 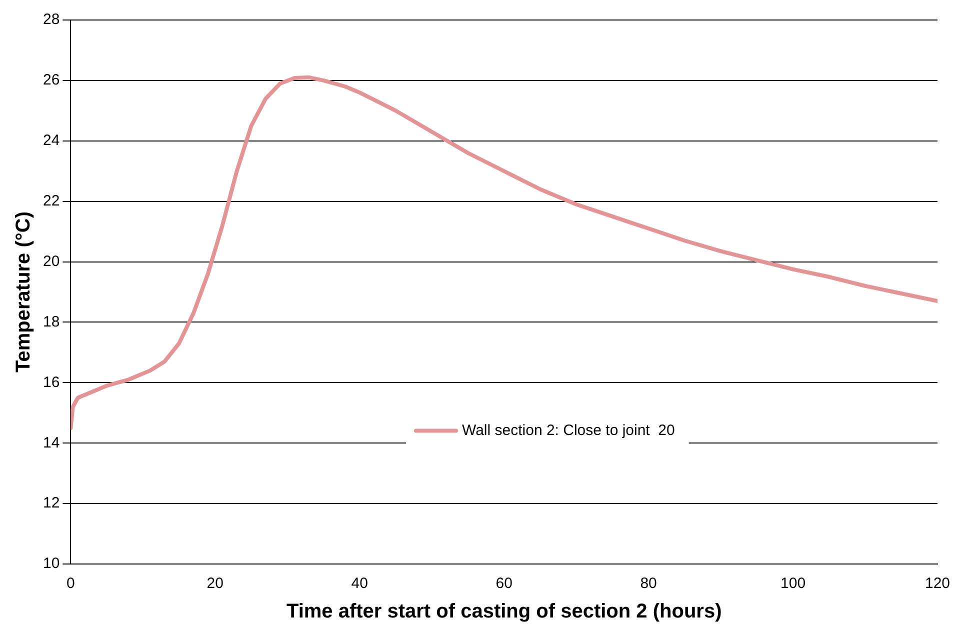 What do you see at coordinates (51, 443) in the screenshot?
I see `y-tick-label: 14` at bounding box center [51, 443].